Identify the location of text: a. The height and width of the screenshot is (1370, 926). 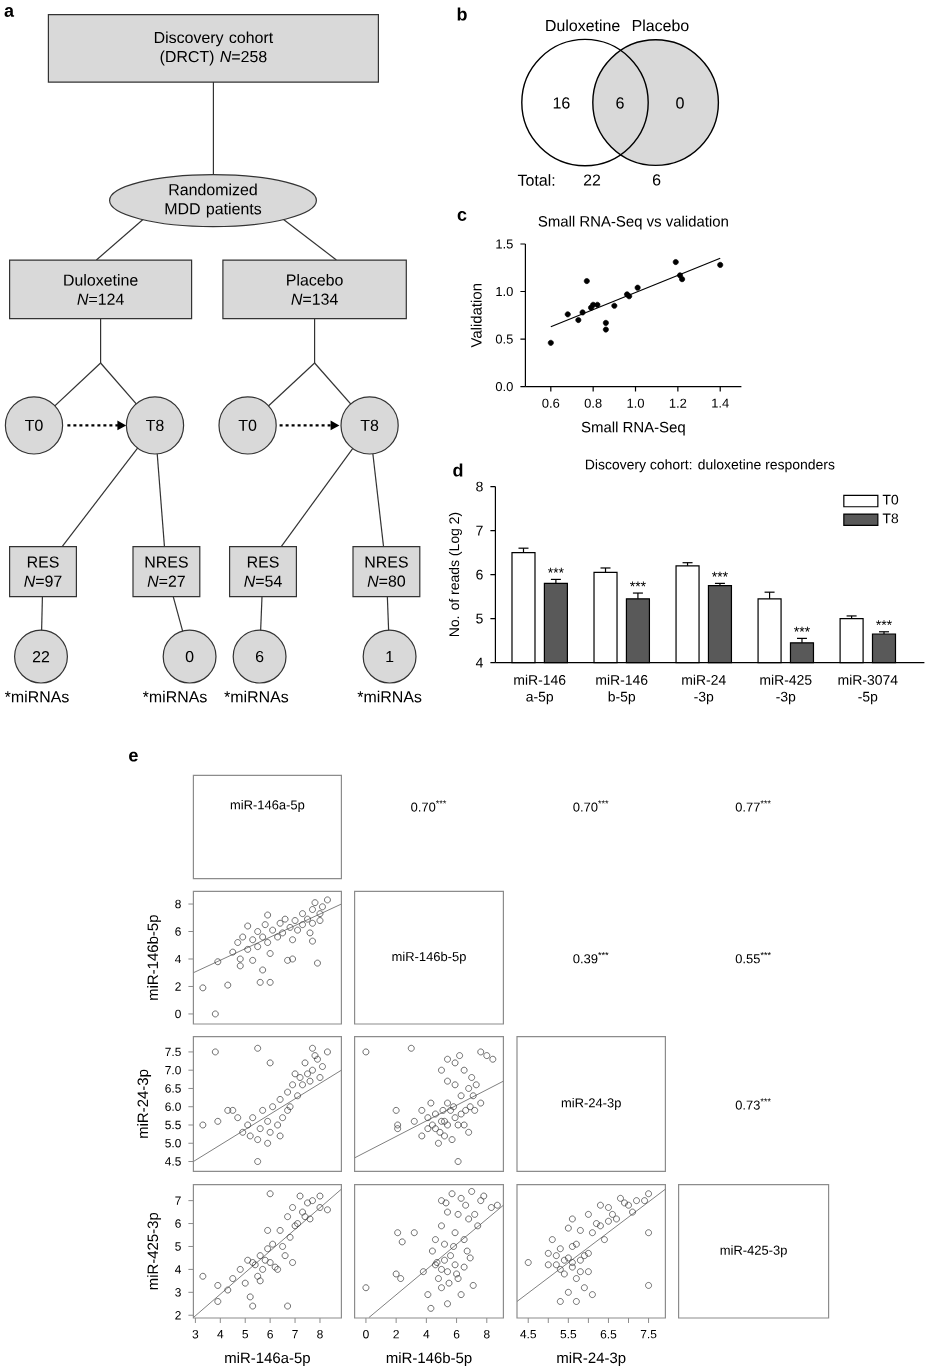
(9, 12).